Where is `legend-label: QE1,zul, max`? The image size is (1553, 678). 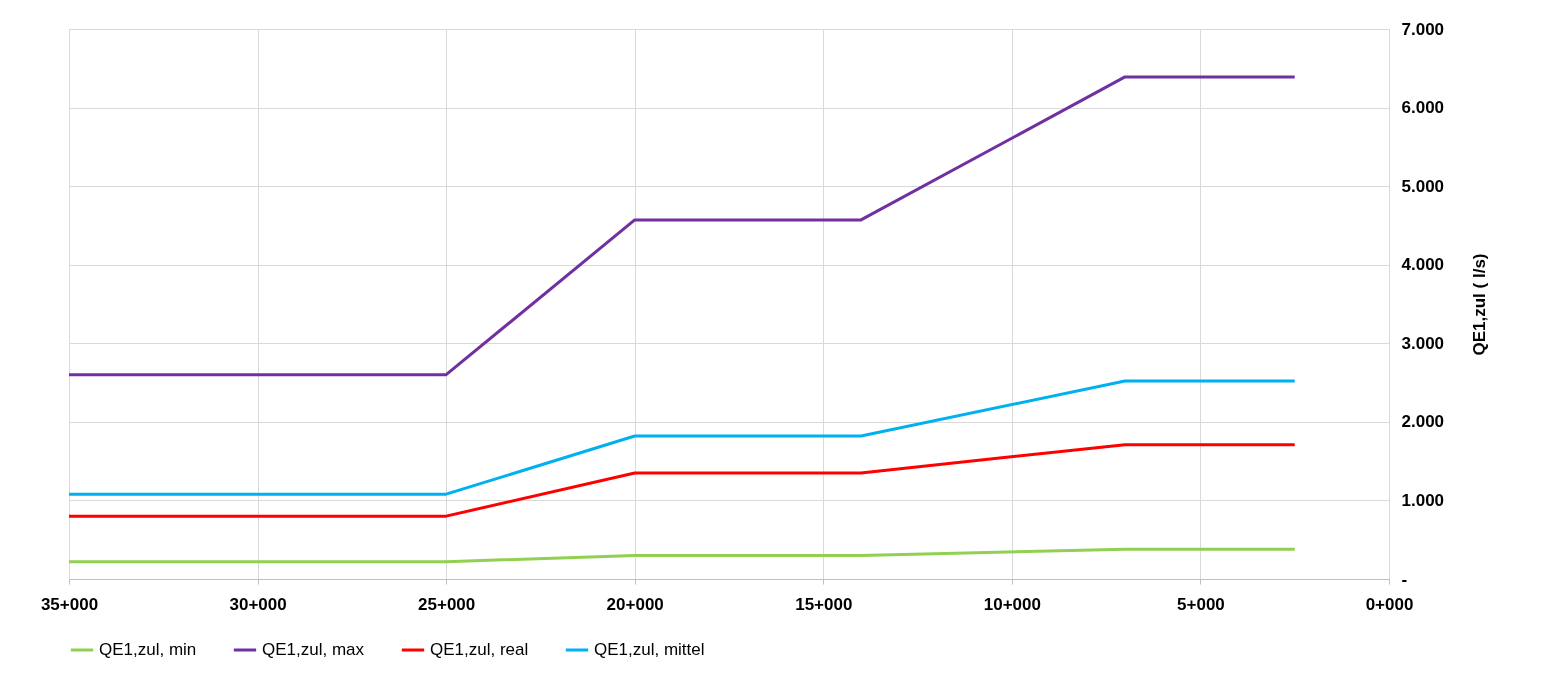 legend-label: QE1,zul, max is located at coordinates (313, 649).